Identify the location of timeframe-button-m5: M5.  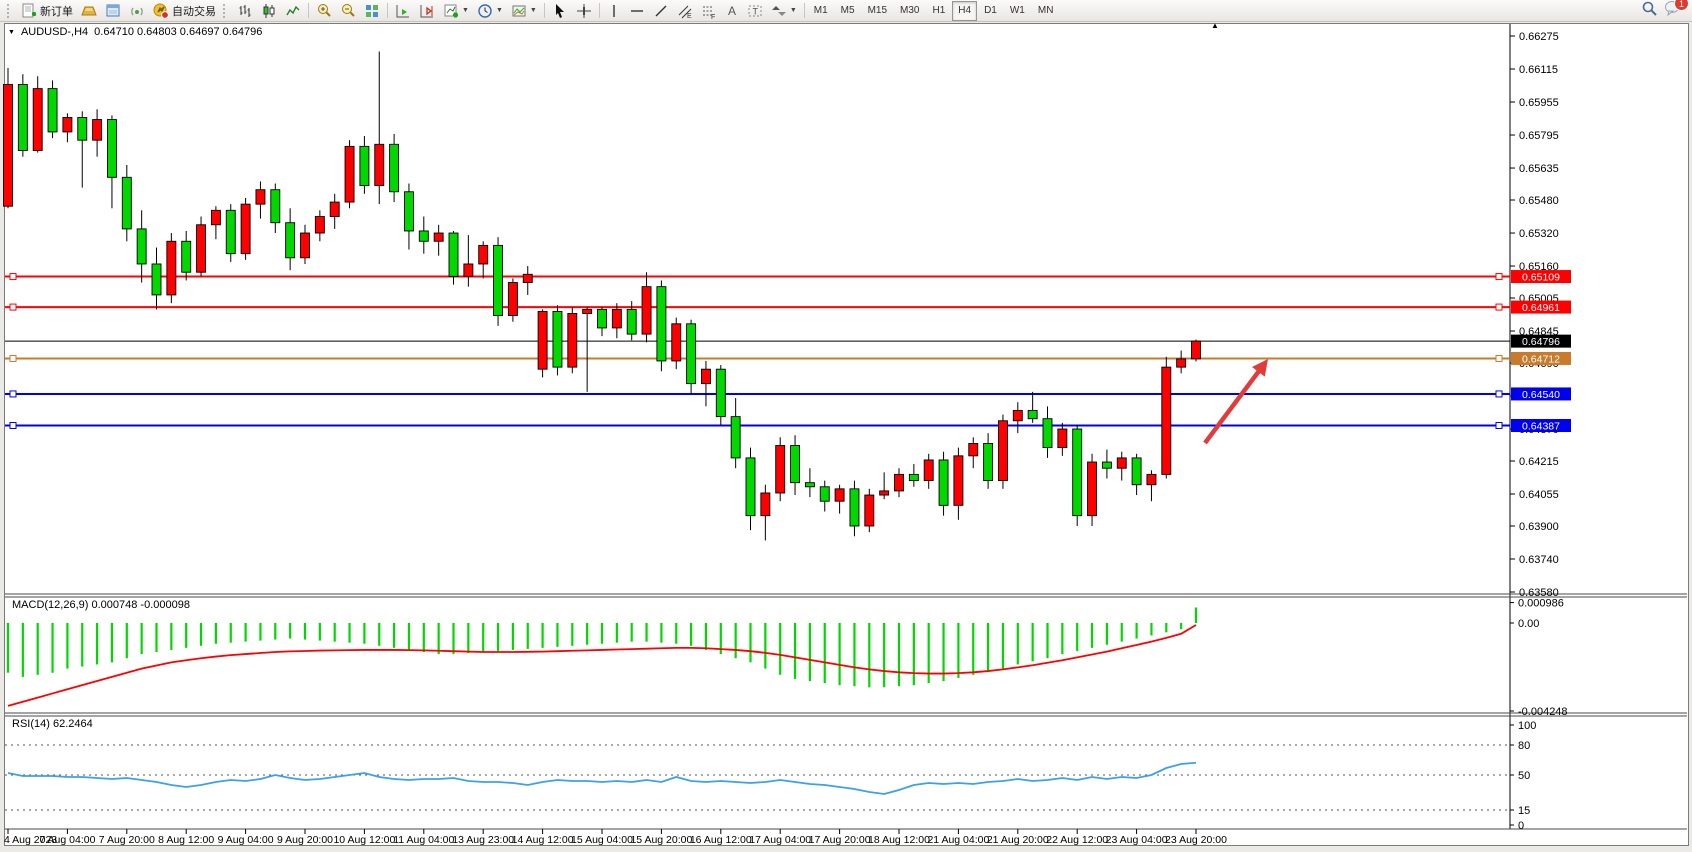
(847, 10).